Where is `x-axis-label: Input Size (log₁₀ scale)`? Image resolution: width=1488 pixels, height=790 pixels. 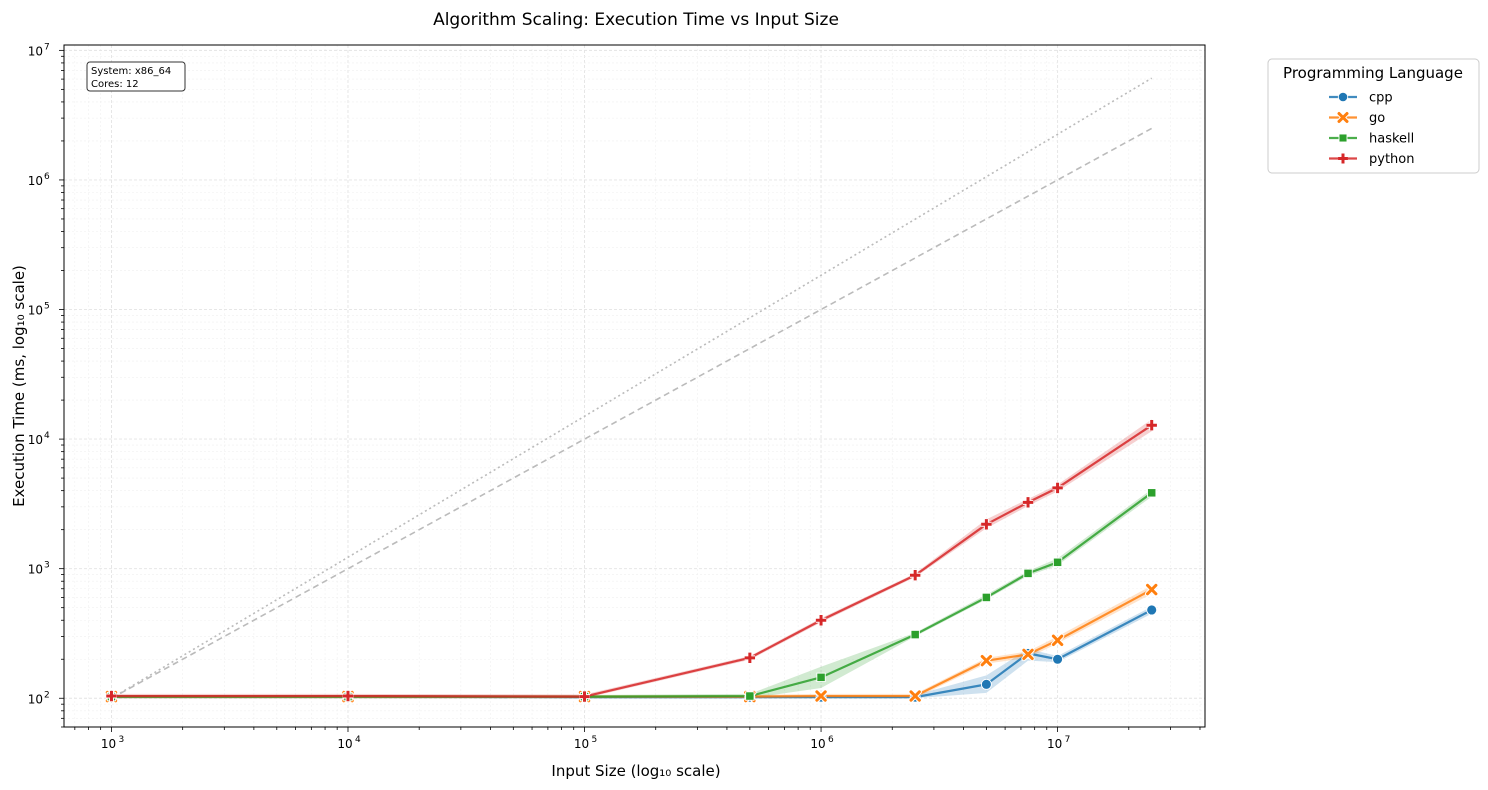 x-axis-label: Input Size (log₁₀ scale) is located at coordinates (635, 771).